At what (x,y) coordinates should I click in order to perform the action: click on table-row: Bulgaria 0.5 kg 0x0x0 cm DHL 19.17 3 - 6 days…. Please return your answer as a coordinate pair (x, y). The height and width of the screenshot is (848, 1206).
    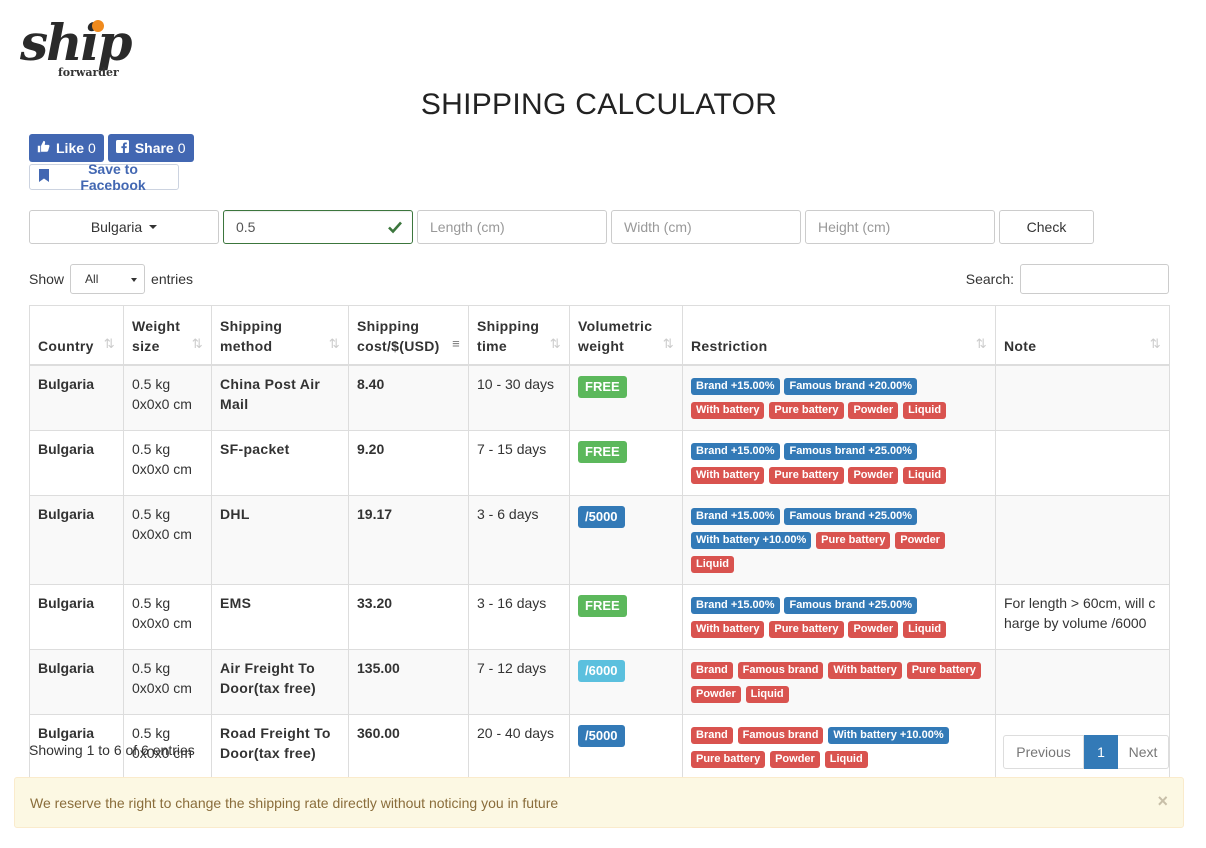
    Looking at the image, I should click on (599, 539).